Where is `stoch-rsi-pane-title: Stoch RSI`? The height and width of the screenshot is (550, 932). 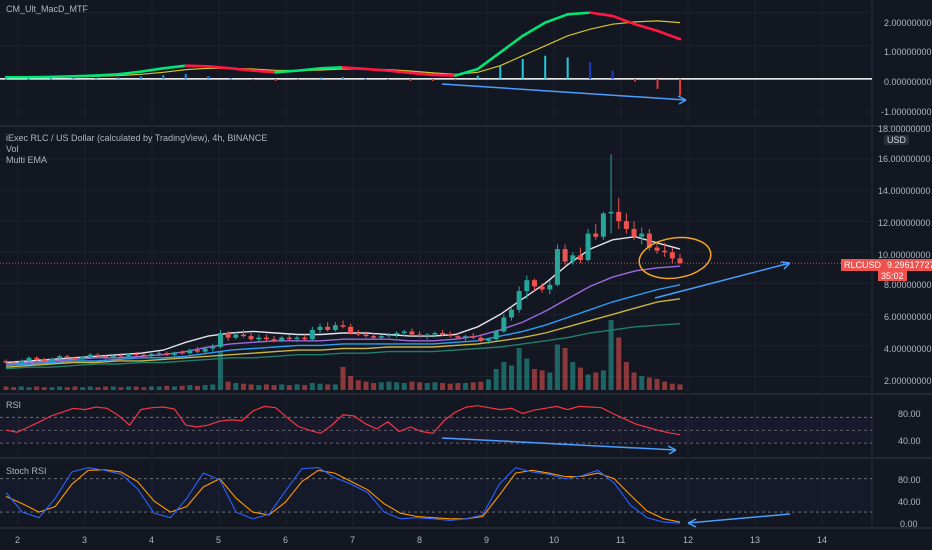
stoch-rsi-pane-title: Stoch RSI is located at coordinates (26, 471).